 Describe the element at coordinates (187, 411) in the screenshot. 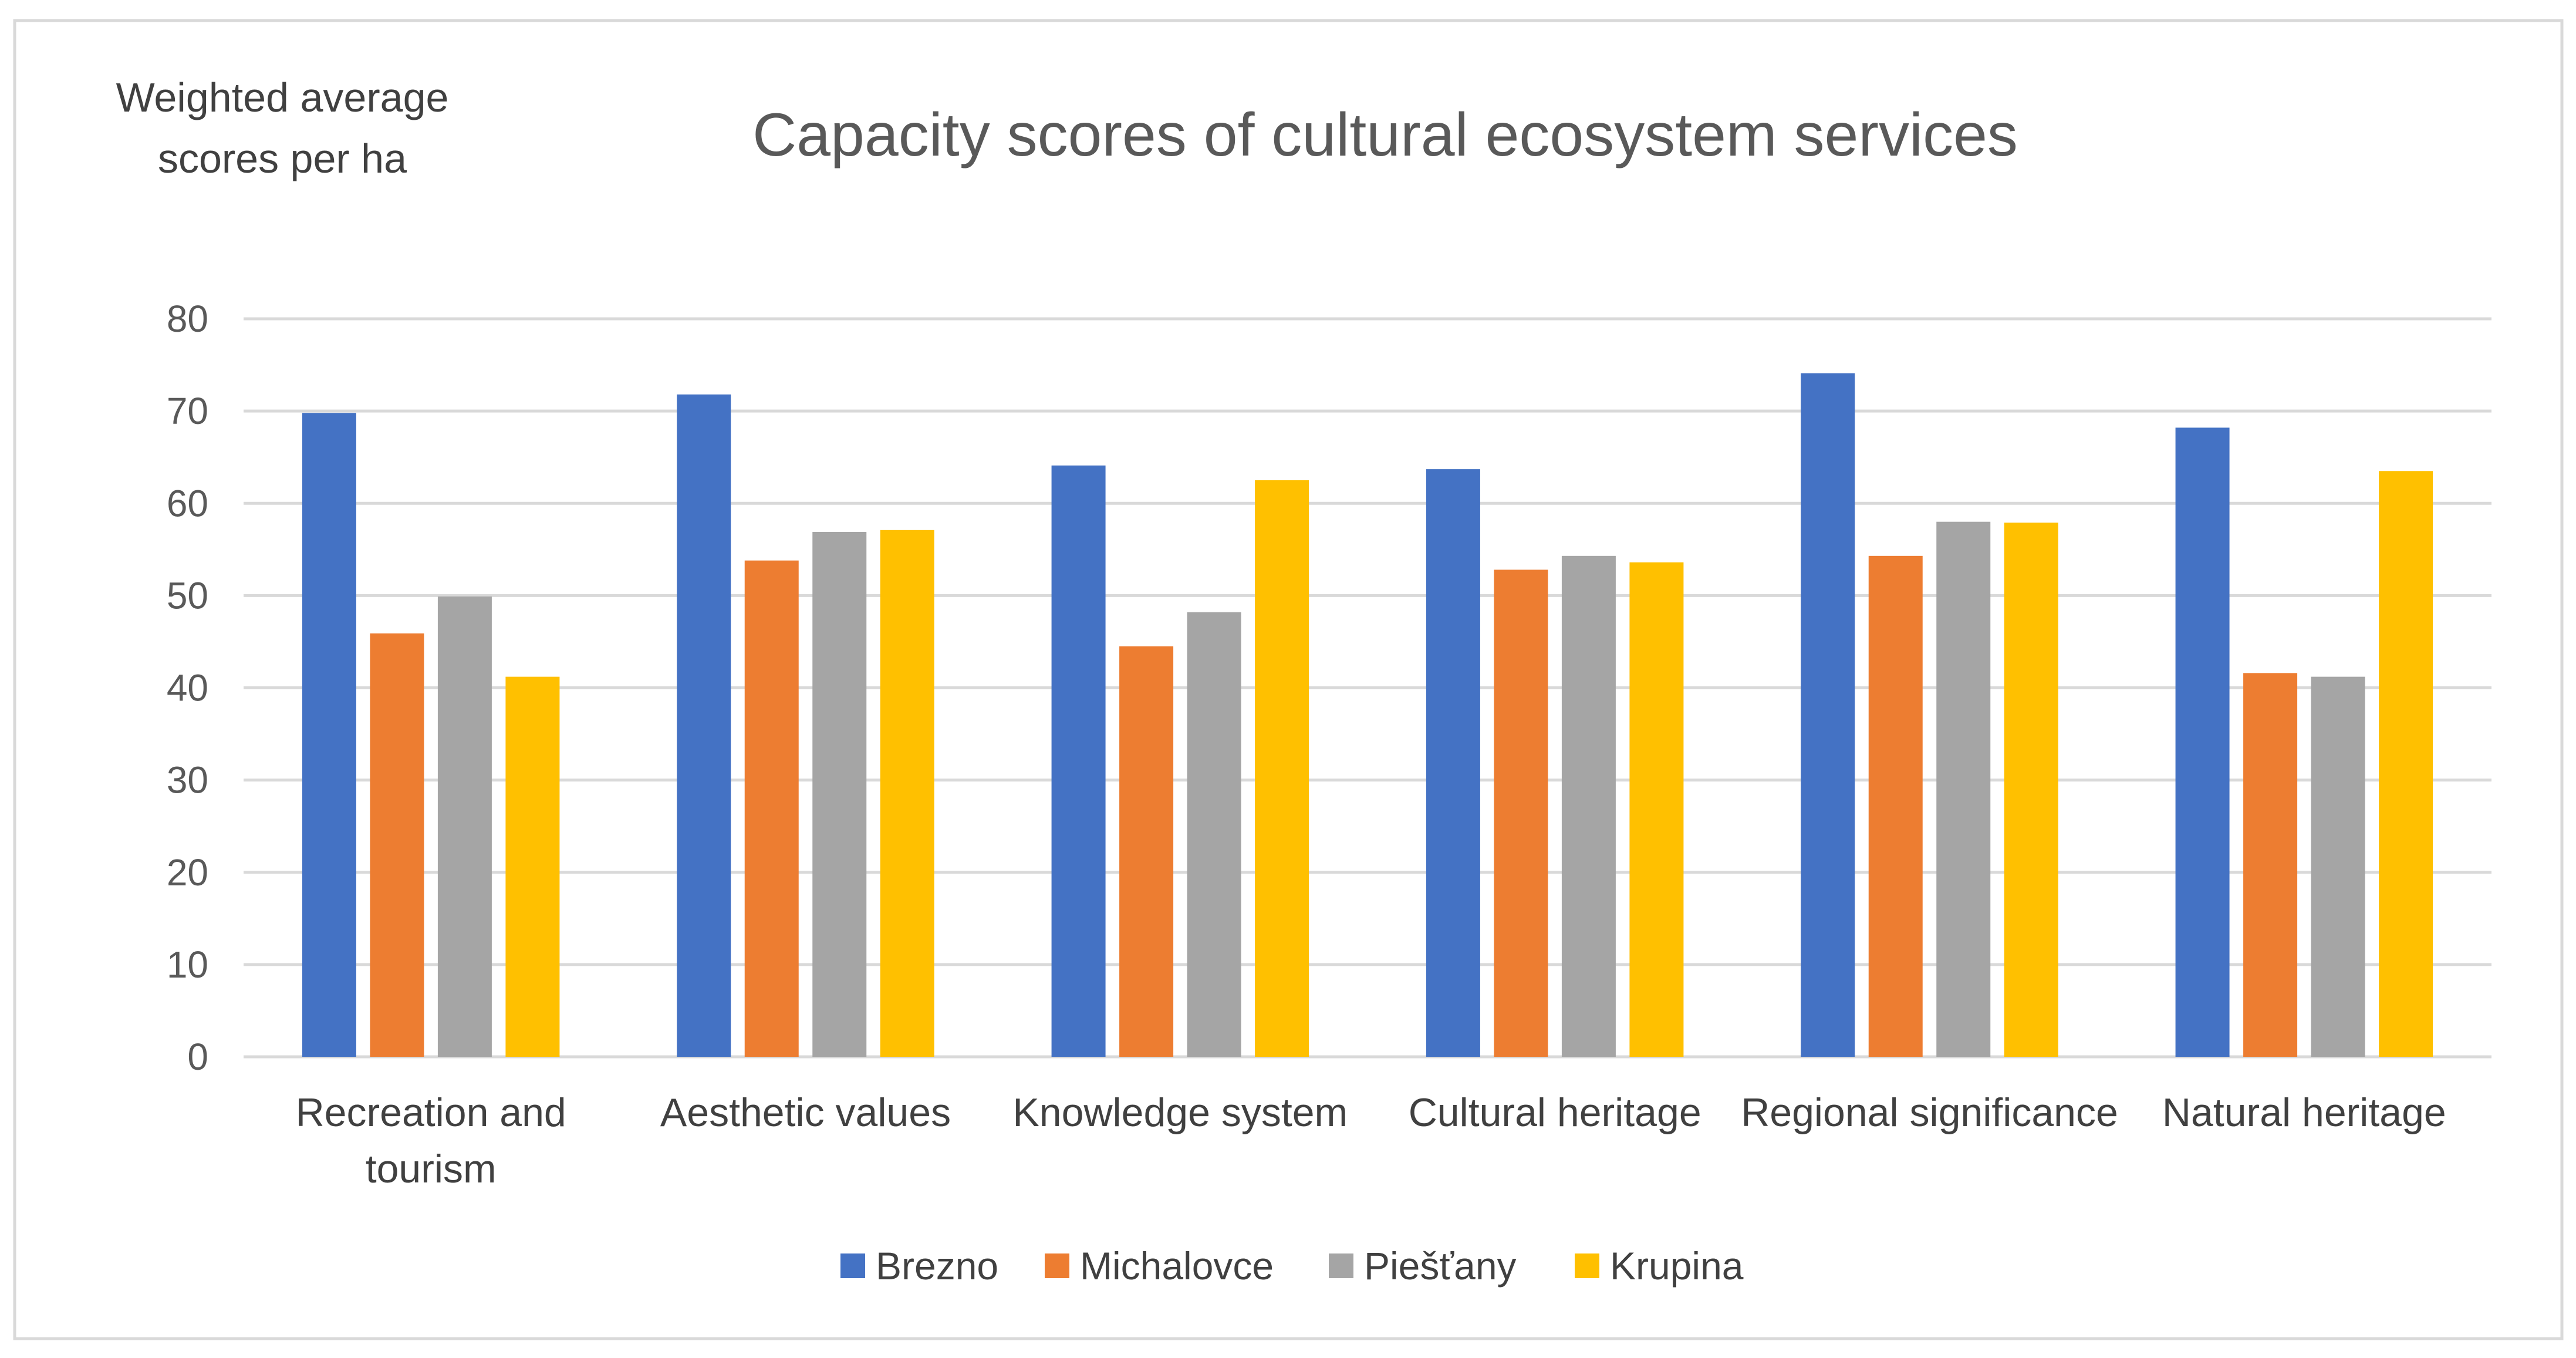

I see `y-tick-label: 70` at that location.